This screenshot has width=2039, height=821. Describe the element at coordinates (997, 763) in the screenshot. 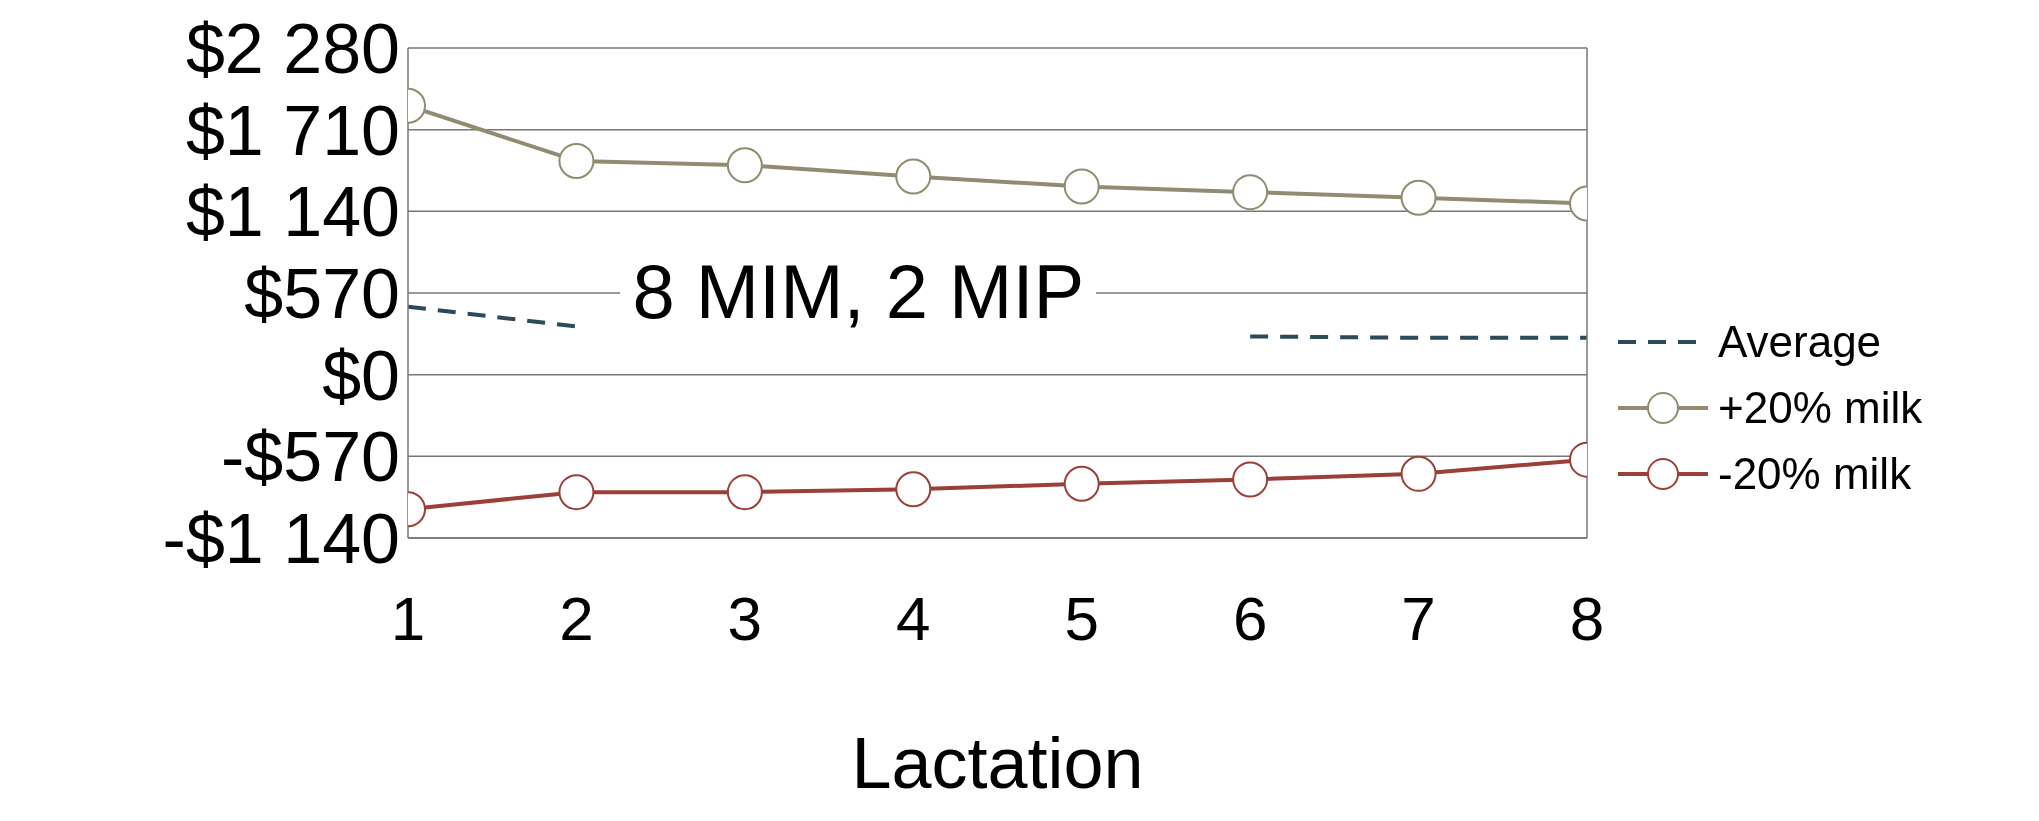

I see `x-axis-title: Lactation` at that location.